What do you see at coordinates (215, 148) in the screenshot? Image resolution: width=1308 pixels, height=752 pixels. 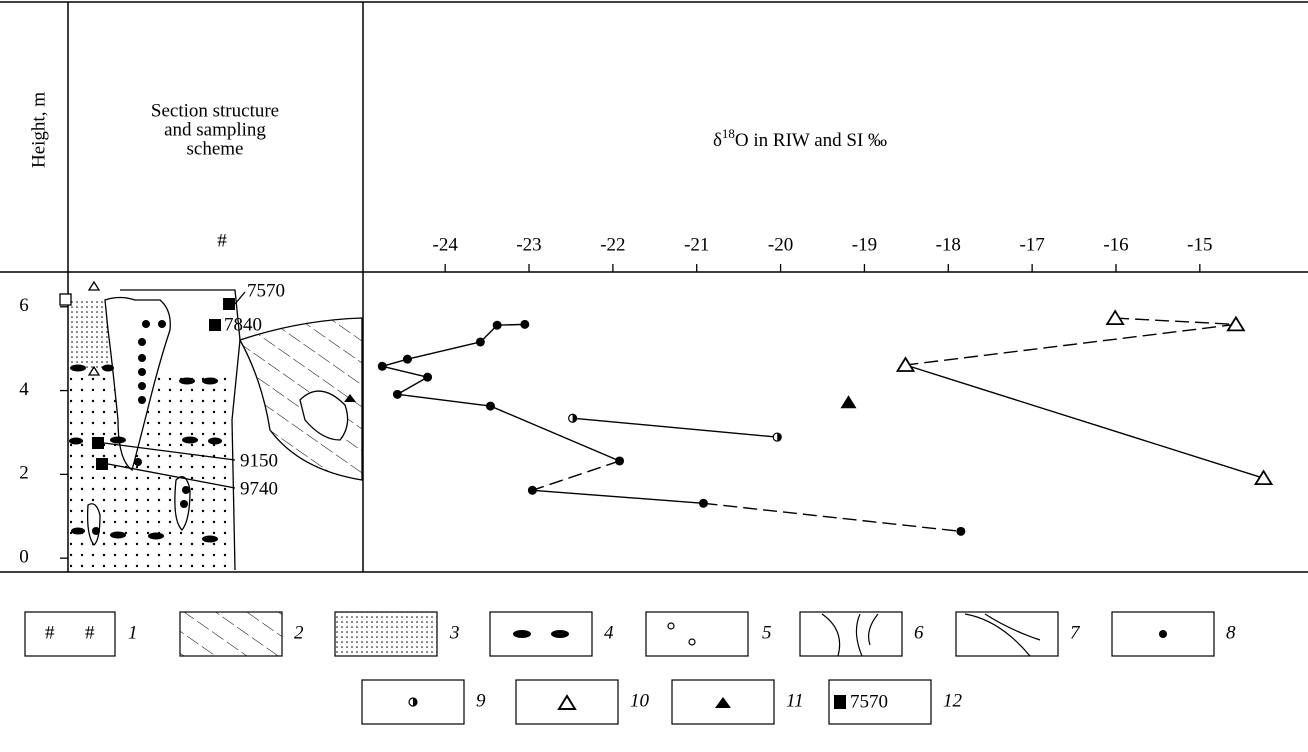 I see `section-label: scheme` at bounding box center [215, 148].